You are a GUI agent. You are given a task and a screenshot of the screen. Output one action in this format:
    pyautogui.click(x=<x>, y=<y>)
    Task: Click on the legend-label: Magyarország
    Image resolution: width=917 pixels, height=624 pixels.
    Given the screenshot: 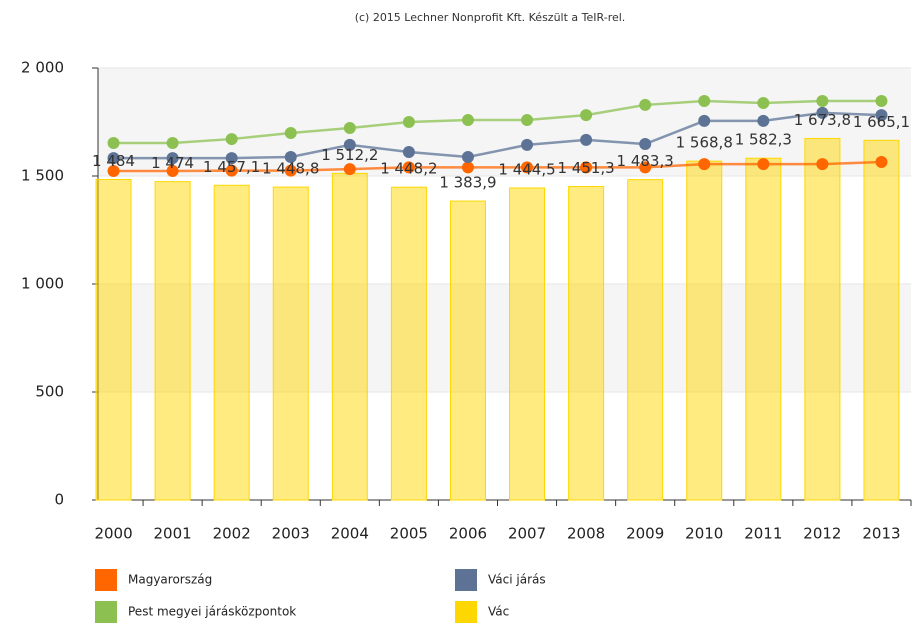 What is the action you would take?
    pyautogui.click(x=170, y=580)
    